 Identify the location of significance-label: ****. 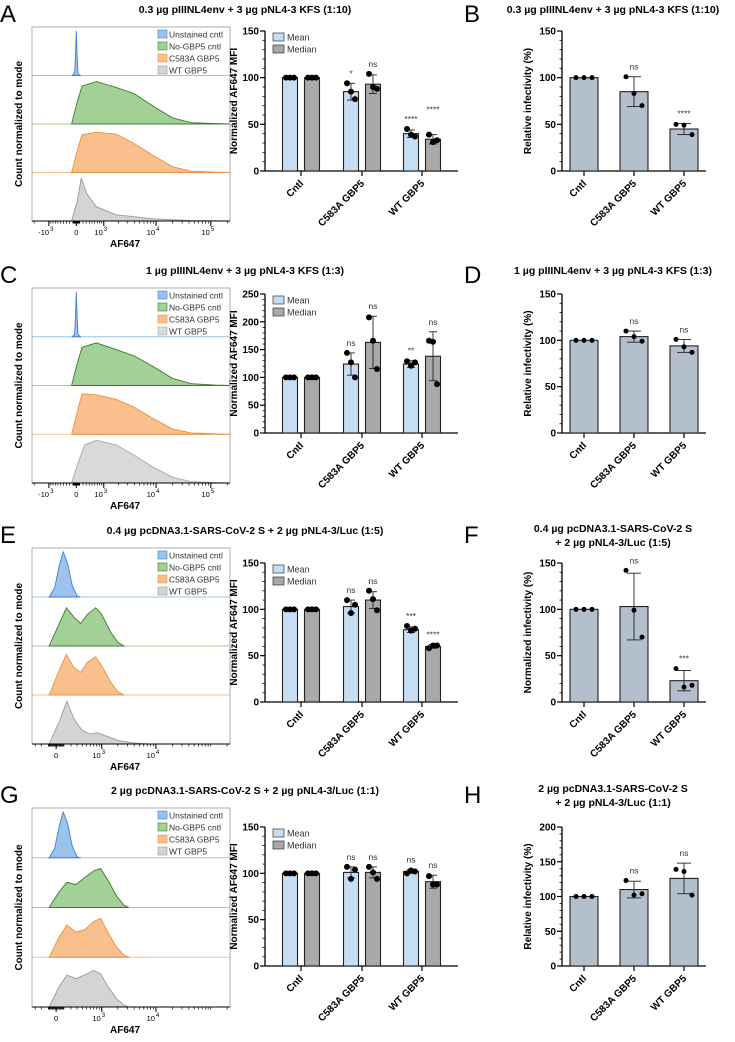
(684, 113).